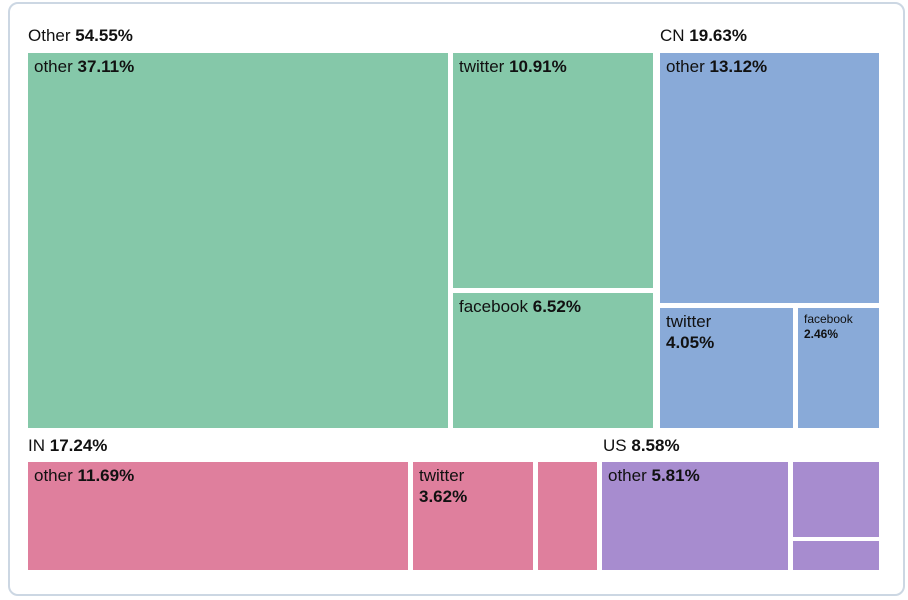 Image resolution: width=908 pixels, height=600 pixels. Describe the element at coordinates (553, 360) in the screenshot. I see `treemap-cell-other-facebook: facebook 6.52%` at that location.